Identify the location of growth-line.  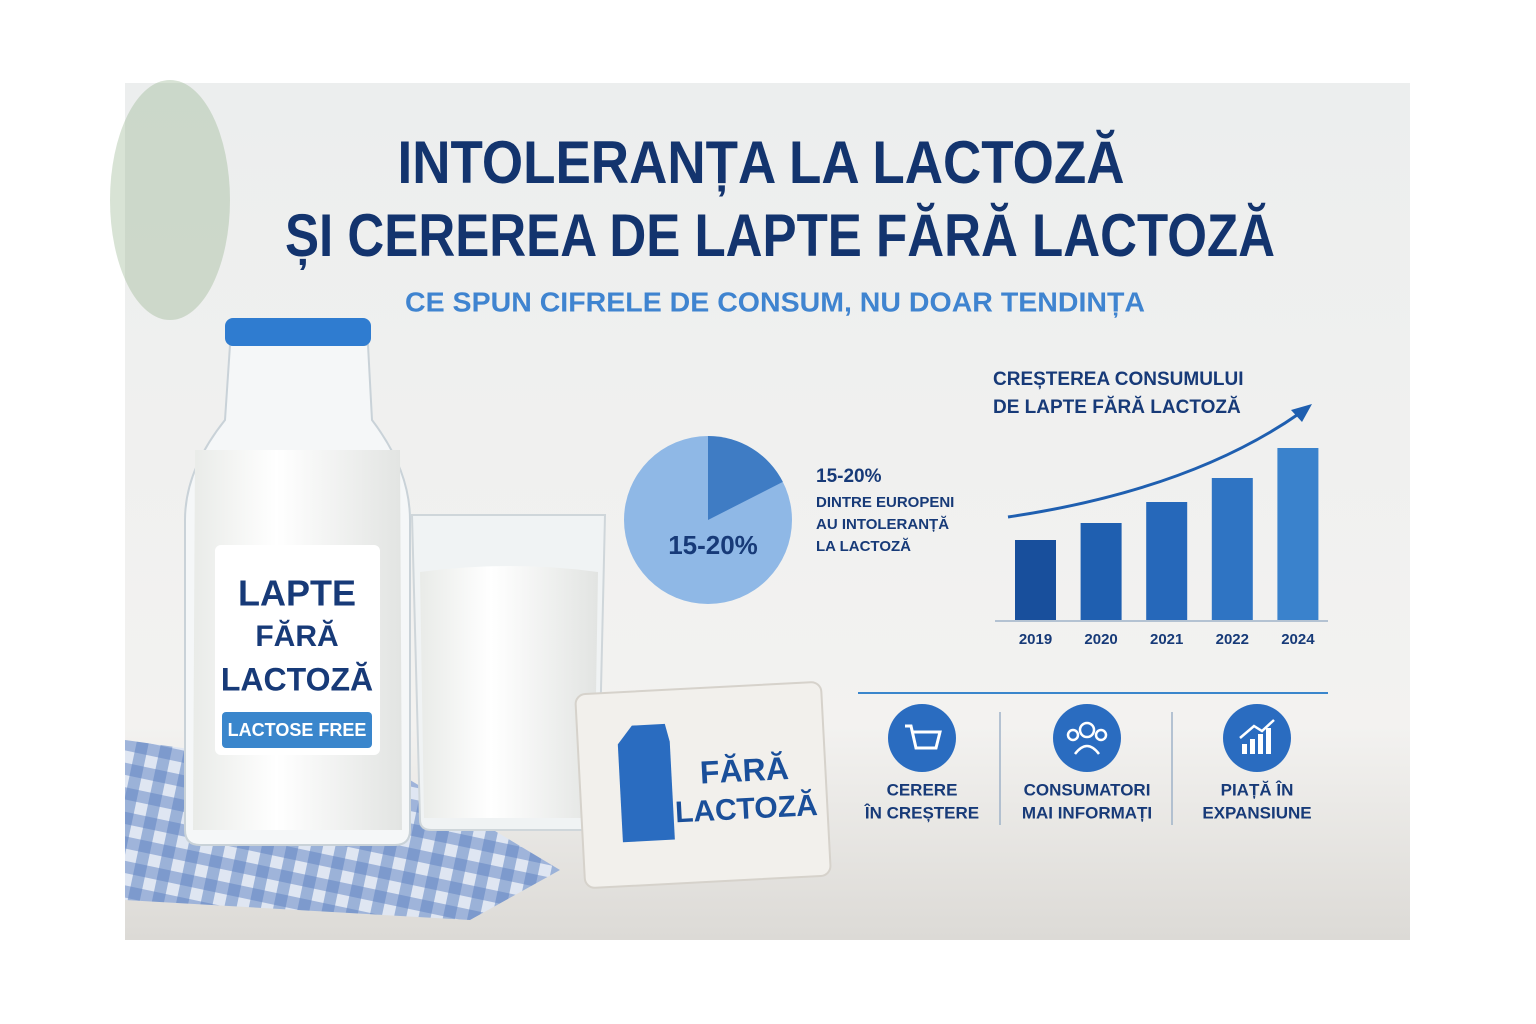
(1257, 729).